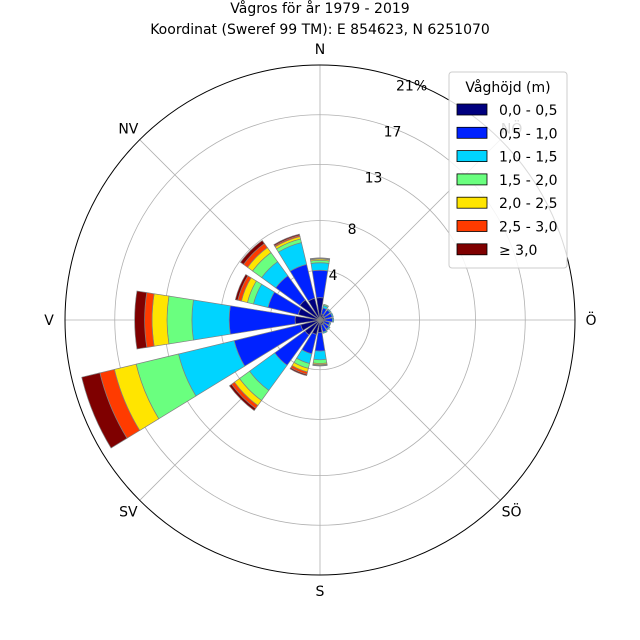  What do you see at coordinates (333, 276) in the screenshot?
I see `radial-tick-0: 4` at bounding box center [333, 276].